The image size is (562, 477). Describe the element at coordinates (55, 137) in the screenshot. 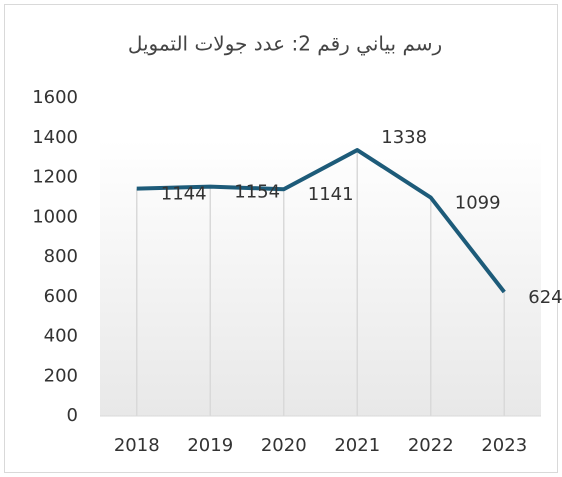

I see `y-tick-label: 1400` at that location.